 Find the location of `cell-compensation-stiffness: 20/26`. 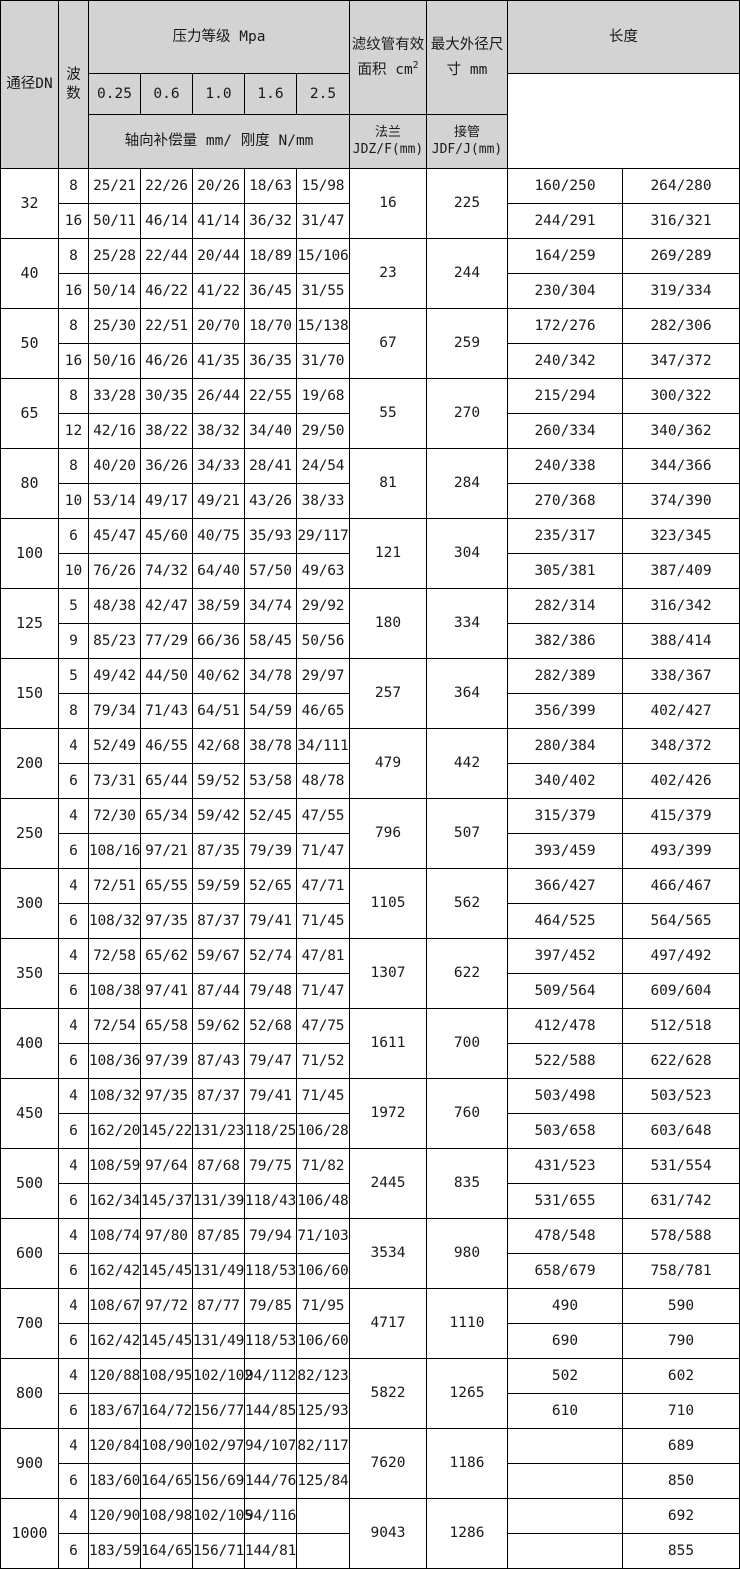

cell-compensation-stiffness: 20/26 is located at coordinates (218, 186).